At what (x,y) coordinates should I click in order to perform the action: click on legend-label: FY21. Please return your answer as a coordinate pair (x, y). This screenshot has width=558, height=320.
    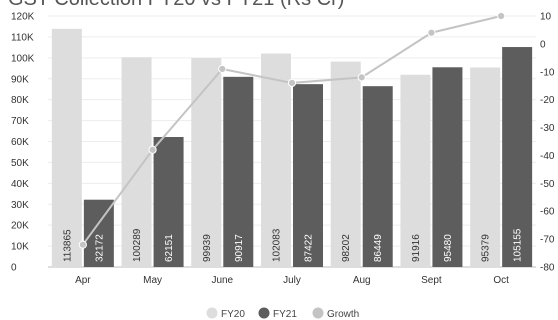
    Looking at the image, I should click on (285, 314).